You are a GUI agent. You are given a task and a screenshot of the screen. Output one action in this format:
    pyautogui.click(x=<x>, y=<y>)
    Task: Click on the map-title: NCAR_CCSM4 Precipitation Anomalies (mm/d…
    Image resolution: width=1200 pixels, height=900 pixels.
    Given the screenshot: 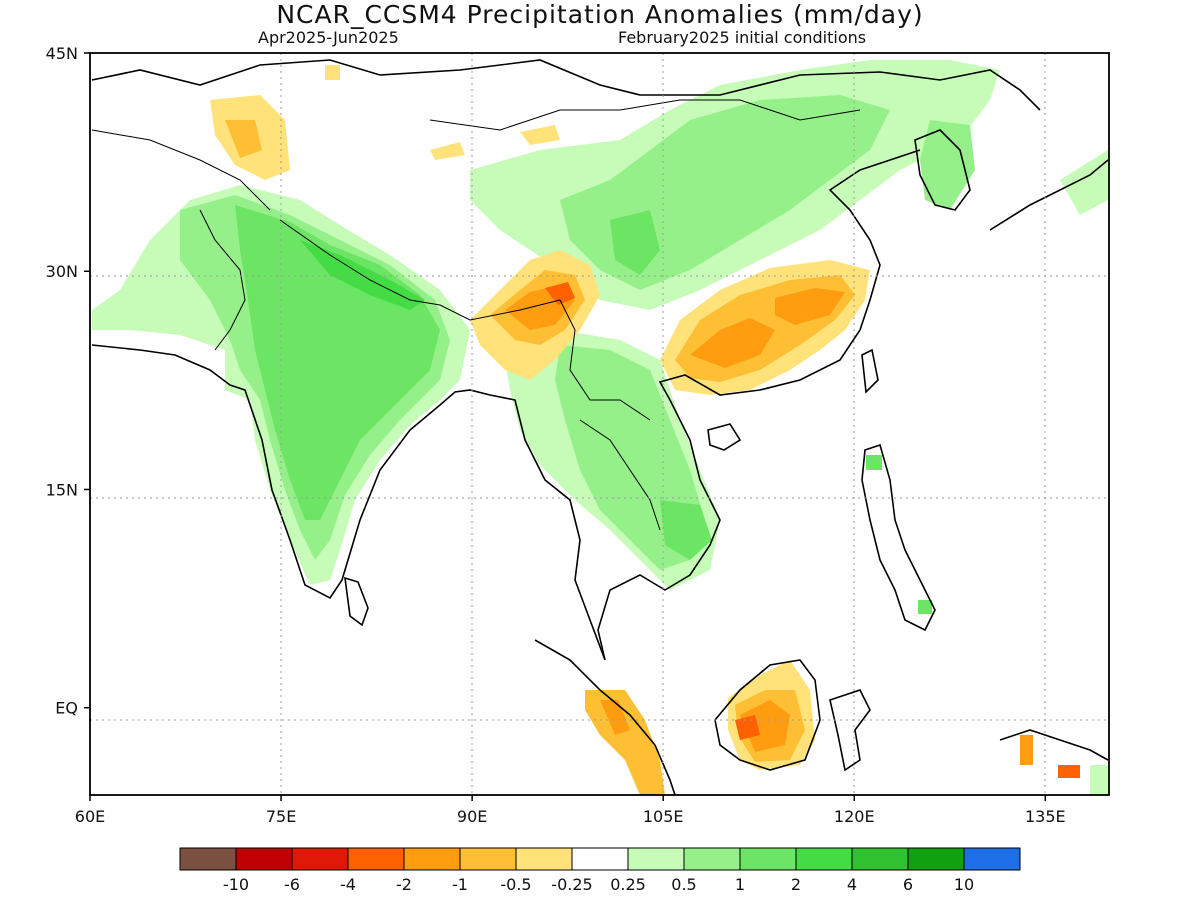 What is the action you would take?
    pyautogui.click(x=600, y=14)
    